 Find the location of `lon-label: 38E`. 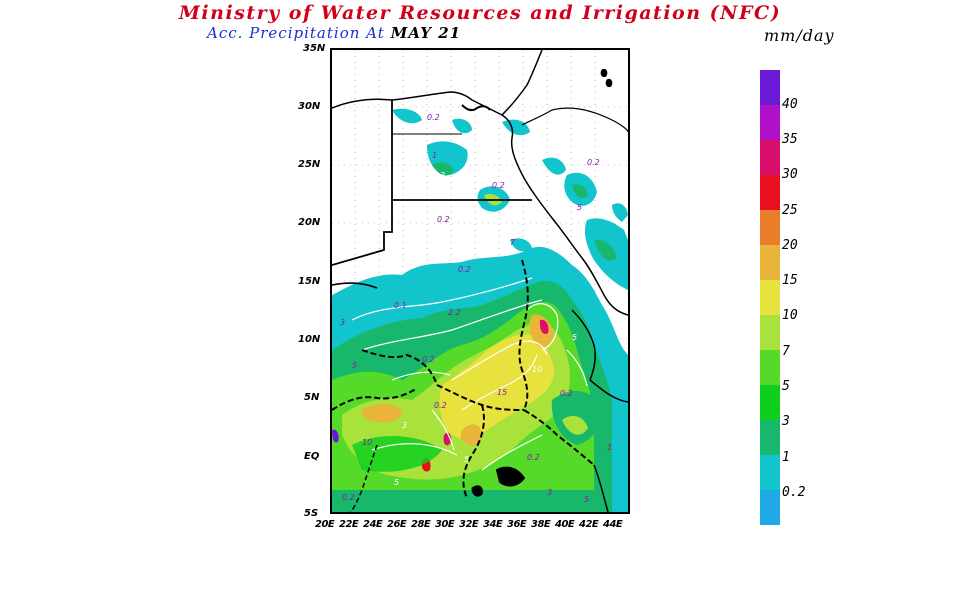

lon-label: 38E is located at coordinates (541, 524).